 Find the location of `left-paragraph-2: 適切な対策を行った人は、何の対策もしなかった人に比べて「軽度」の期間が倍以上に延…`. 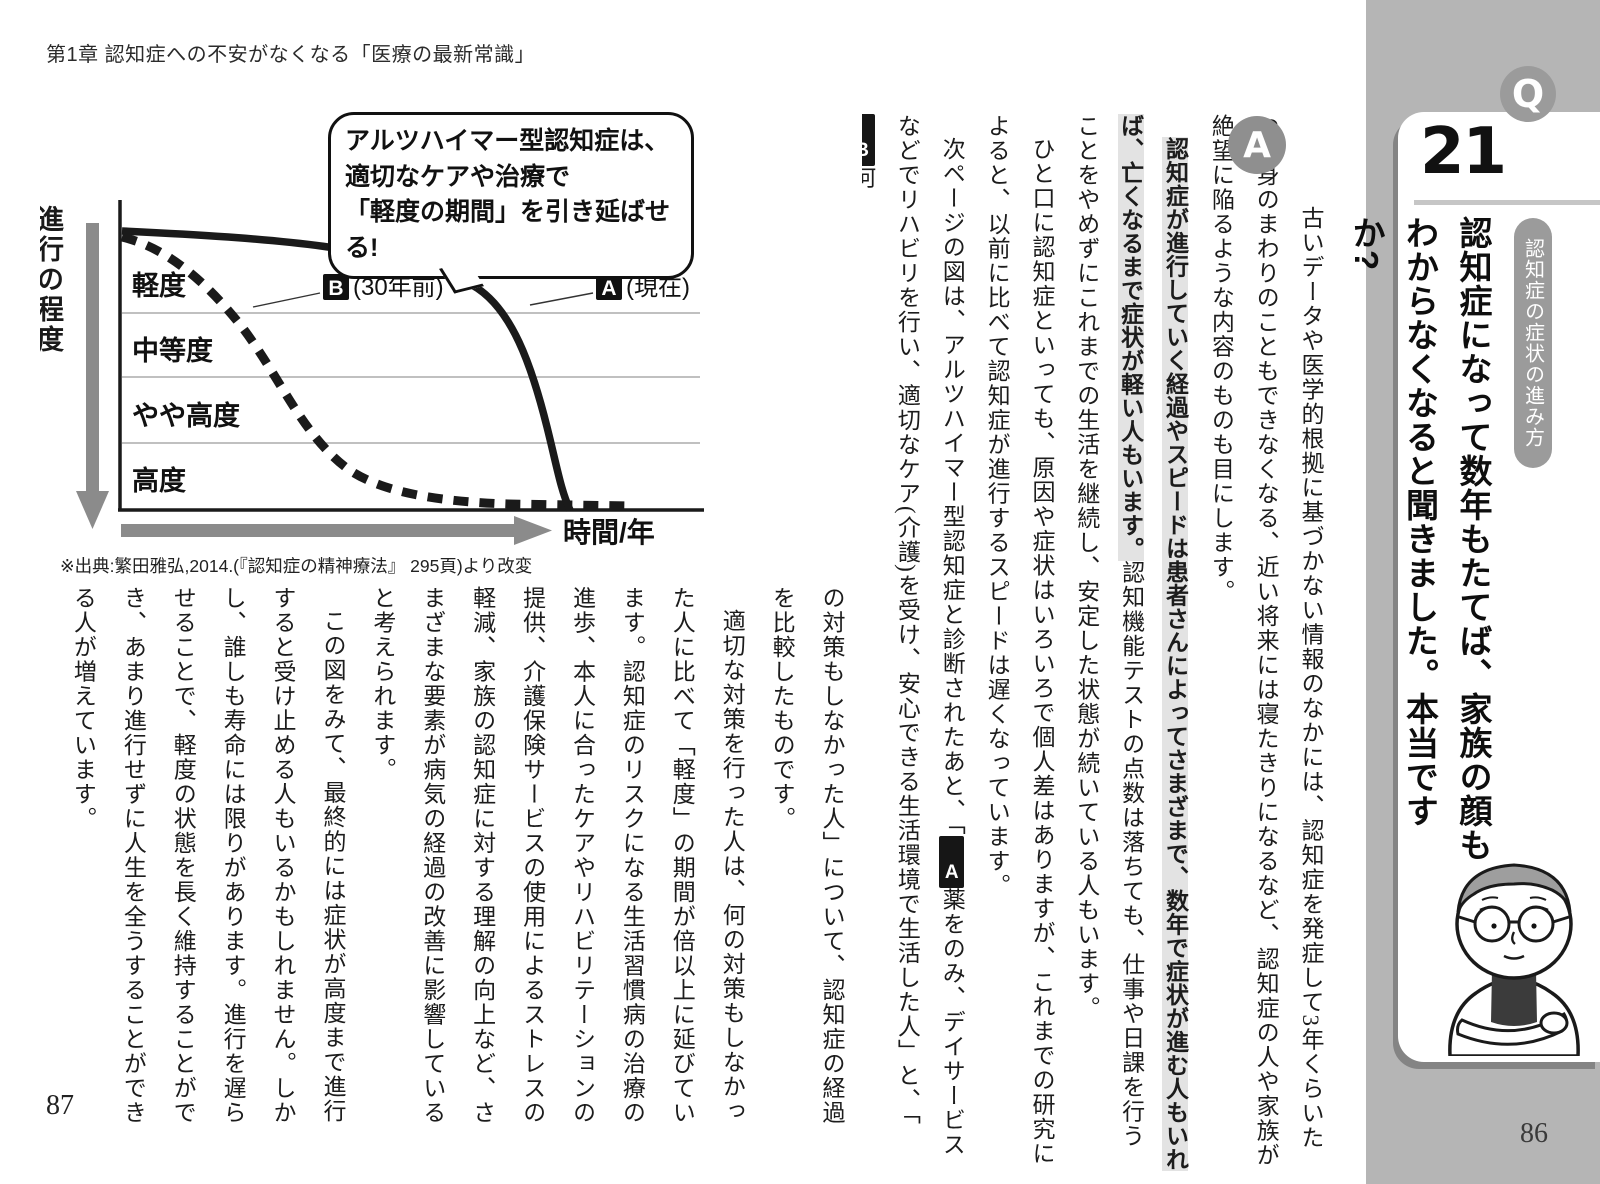

left-paragraph-2: 適切な対策を行った人は、何の対策もしなかった人に比べて「軽度」の期間が倍以上に延… is located at coordinates (557, 855).